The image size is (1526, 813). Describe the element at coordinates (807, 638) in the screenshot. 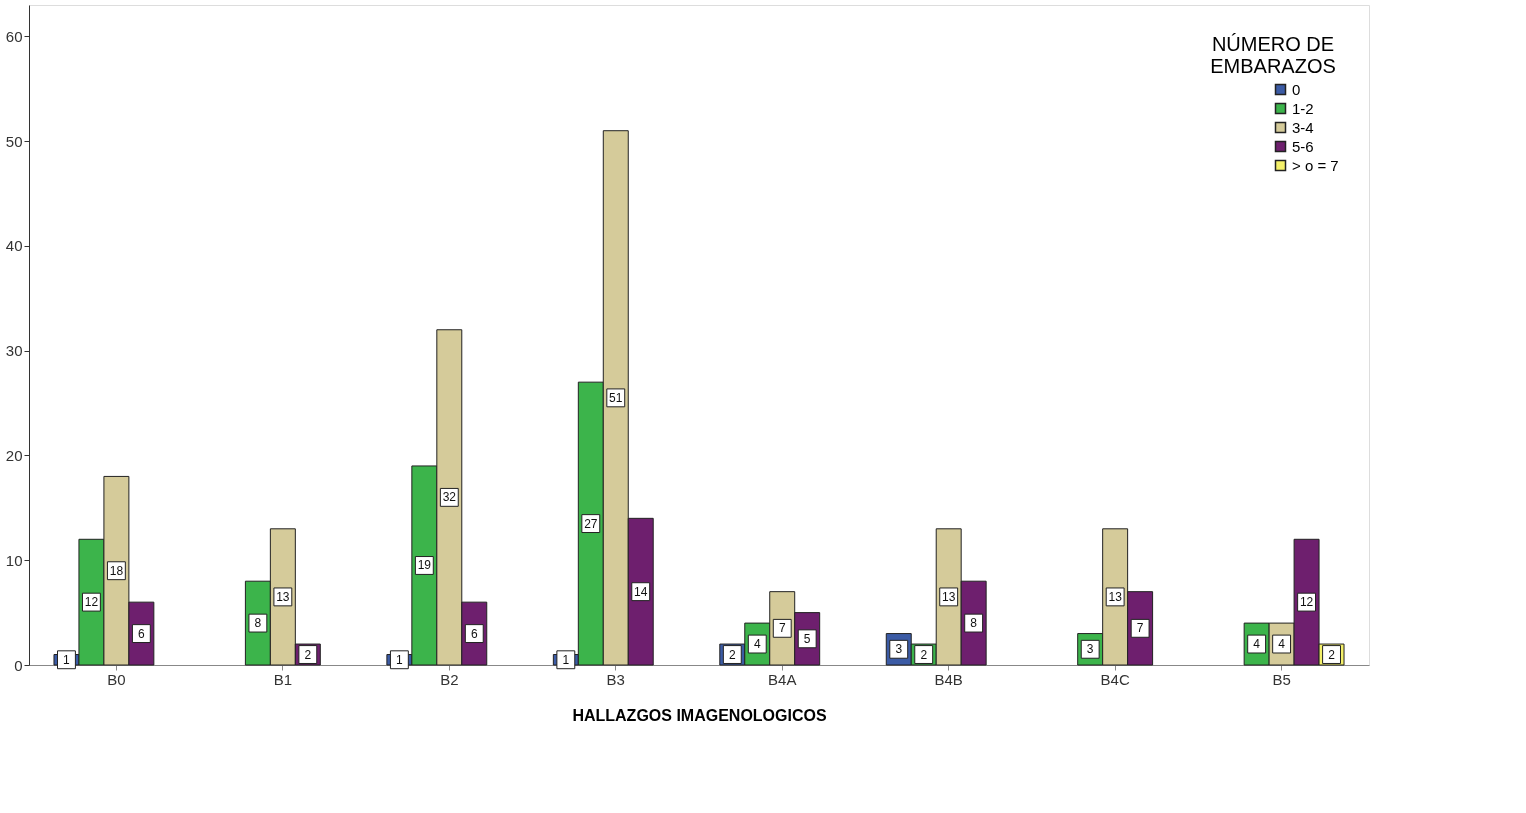

I see `data-label: 5` at that location.